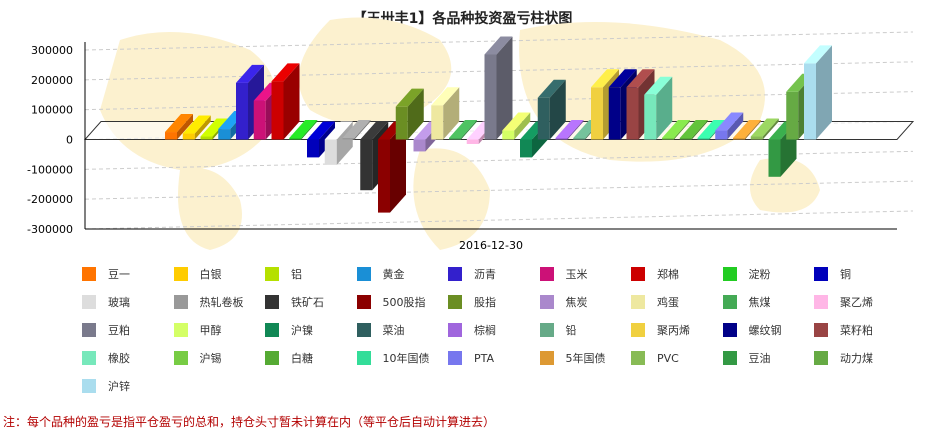 The height and width of the screenshot is (434, 925). Describe the element at coordinates (106, 302) in the screenshot. I see `legend-item: 玻璃` at that location.